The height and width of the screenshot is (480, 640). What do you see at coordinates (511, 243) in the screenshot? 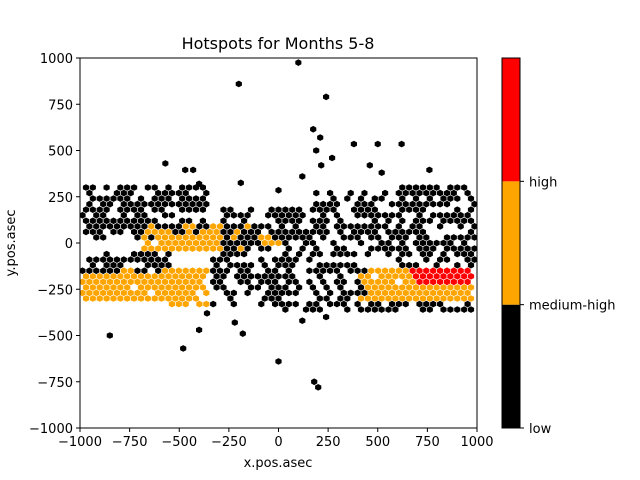
I see `colorbar-segment-medium-high` at bounding box center [511, 243].